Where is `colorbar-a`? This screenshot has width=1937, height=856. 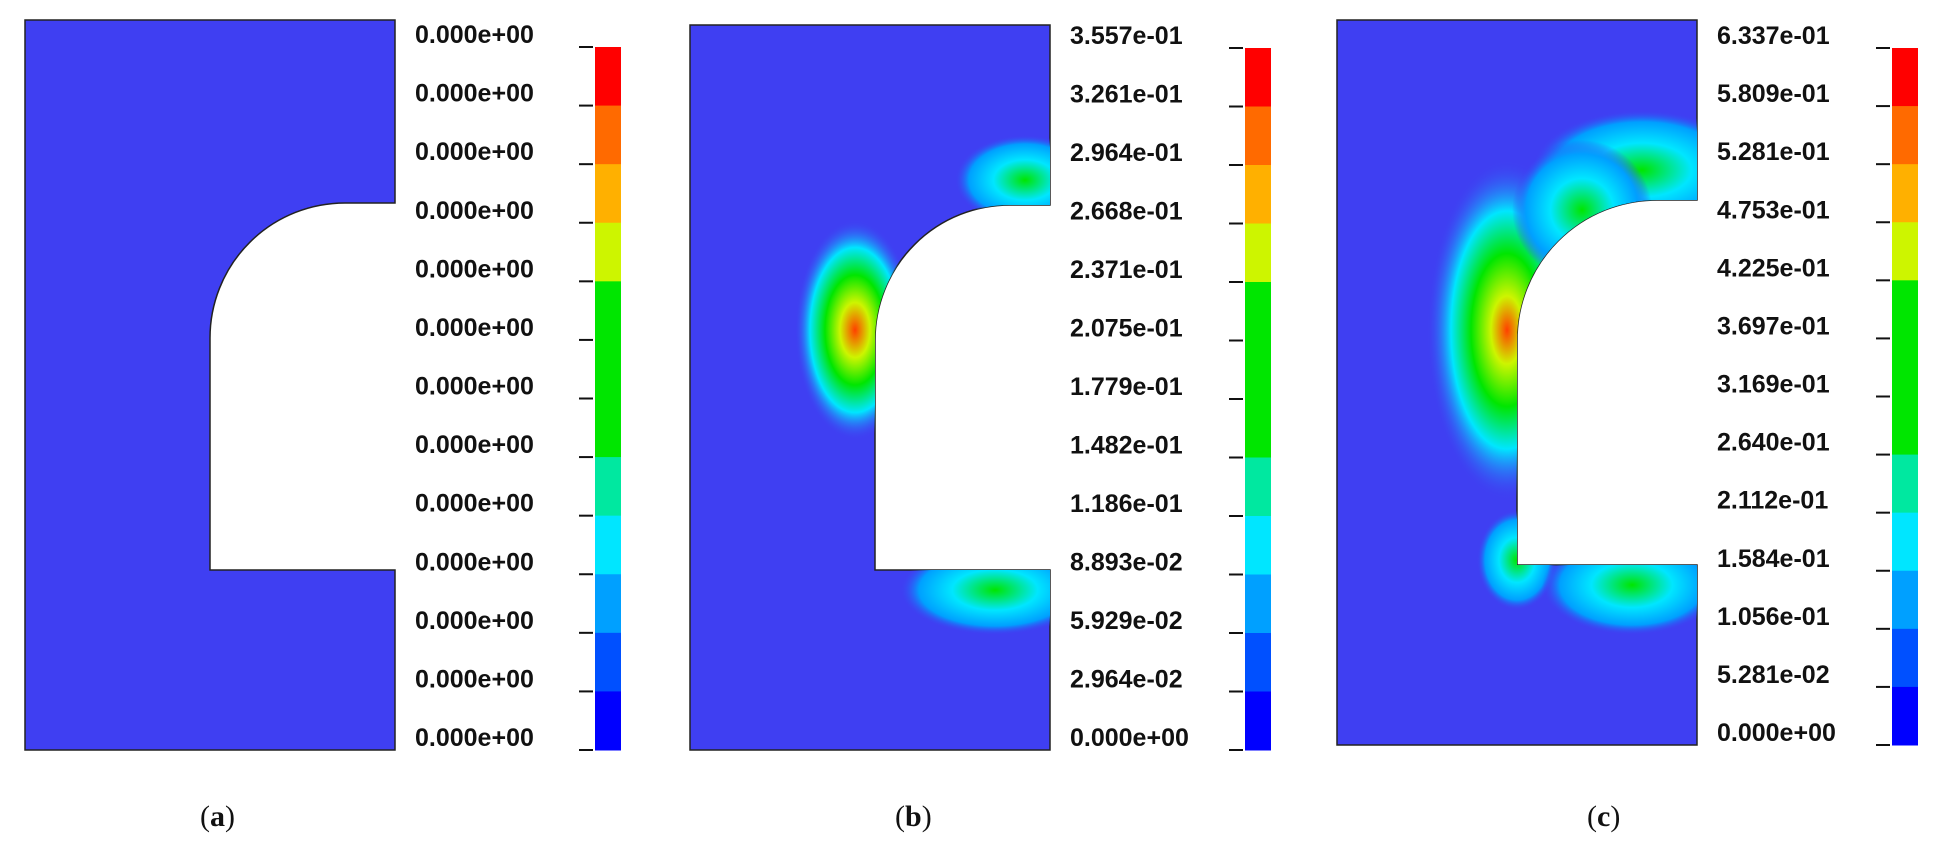
colorbar-a is located at coordinates (608, 399).